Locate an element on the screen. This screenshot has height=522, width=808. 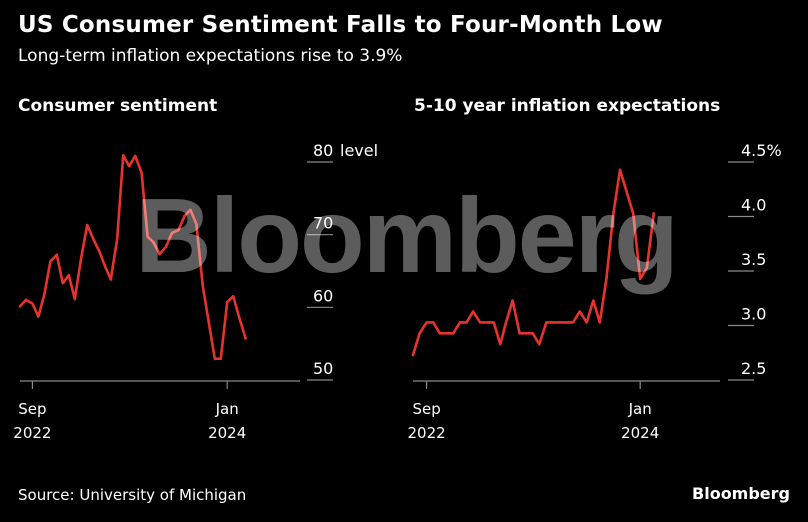
y-tick-label: 80 is located at coordinates (323, 150).